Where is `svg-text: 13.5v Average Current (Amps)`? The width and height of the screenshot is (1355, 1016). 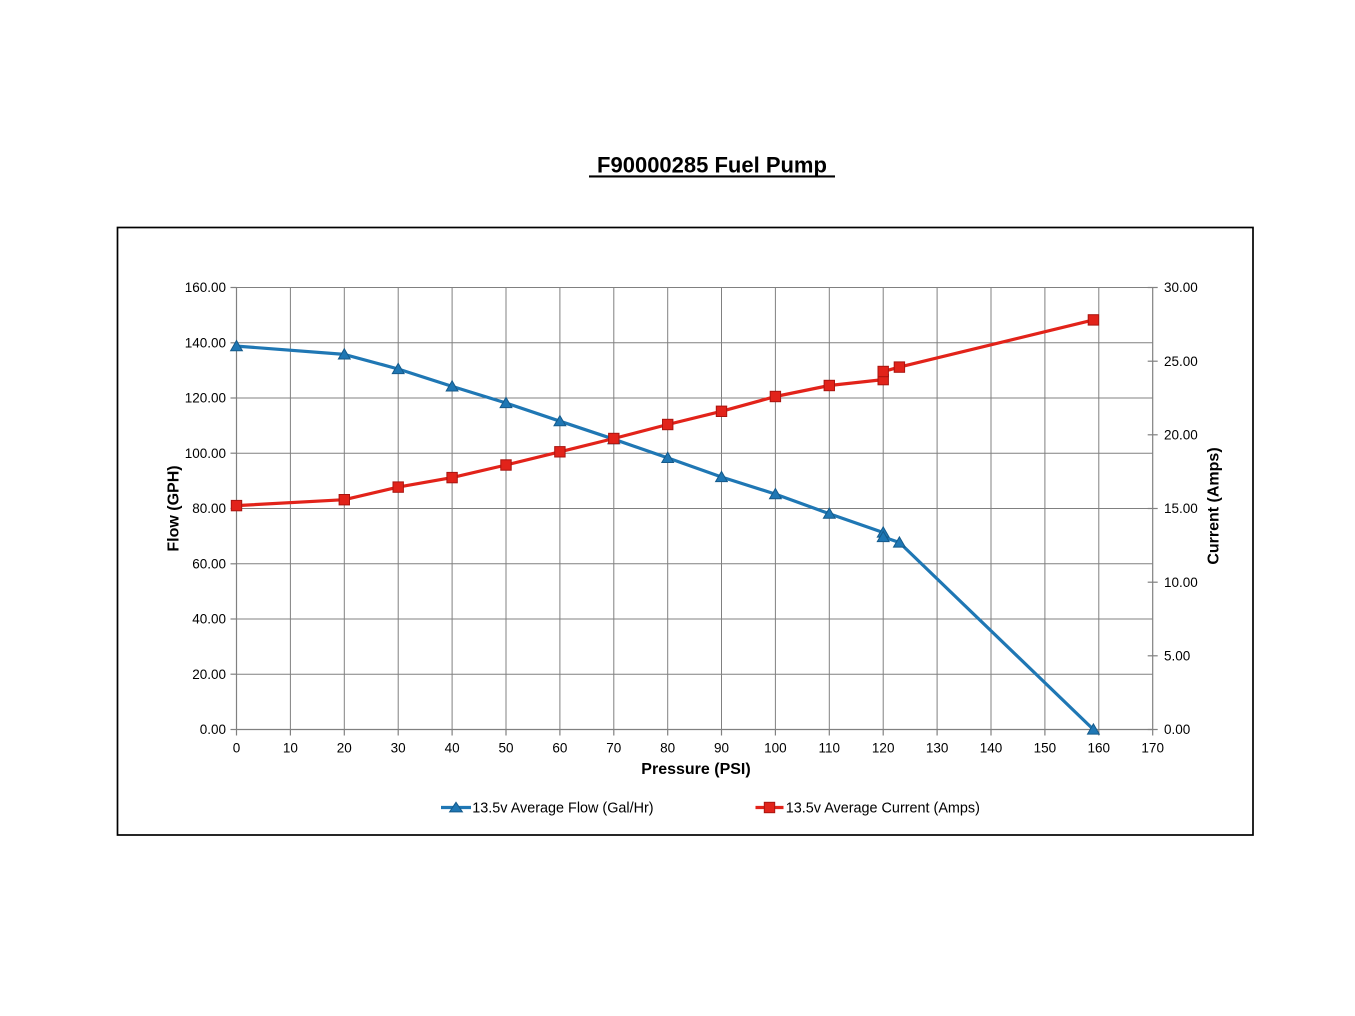
svg-text: 13.5v Average Current (Amps) is located at coordinates (883, 808).